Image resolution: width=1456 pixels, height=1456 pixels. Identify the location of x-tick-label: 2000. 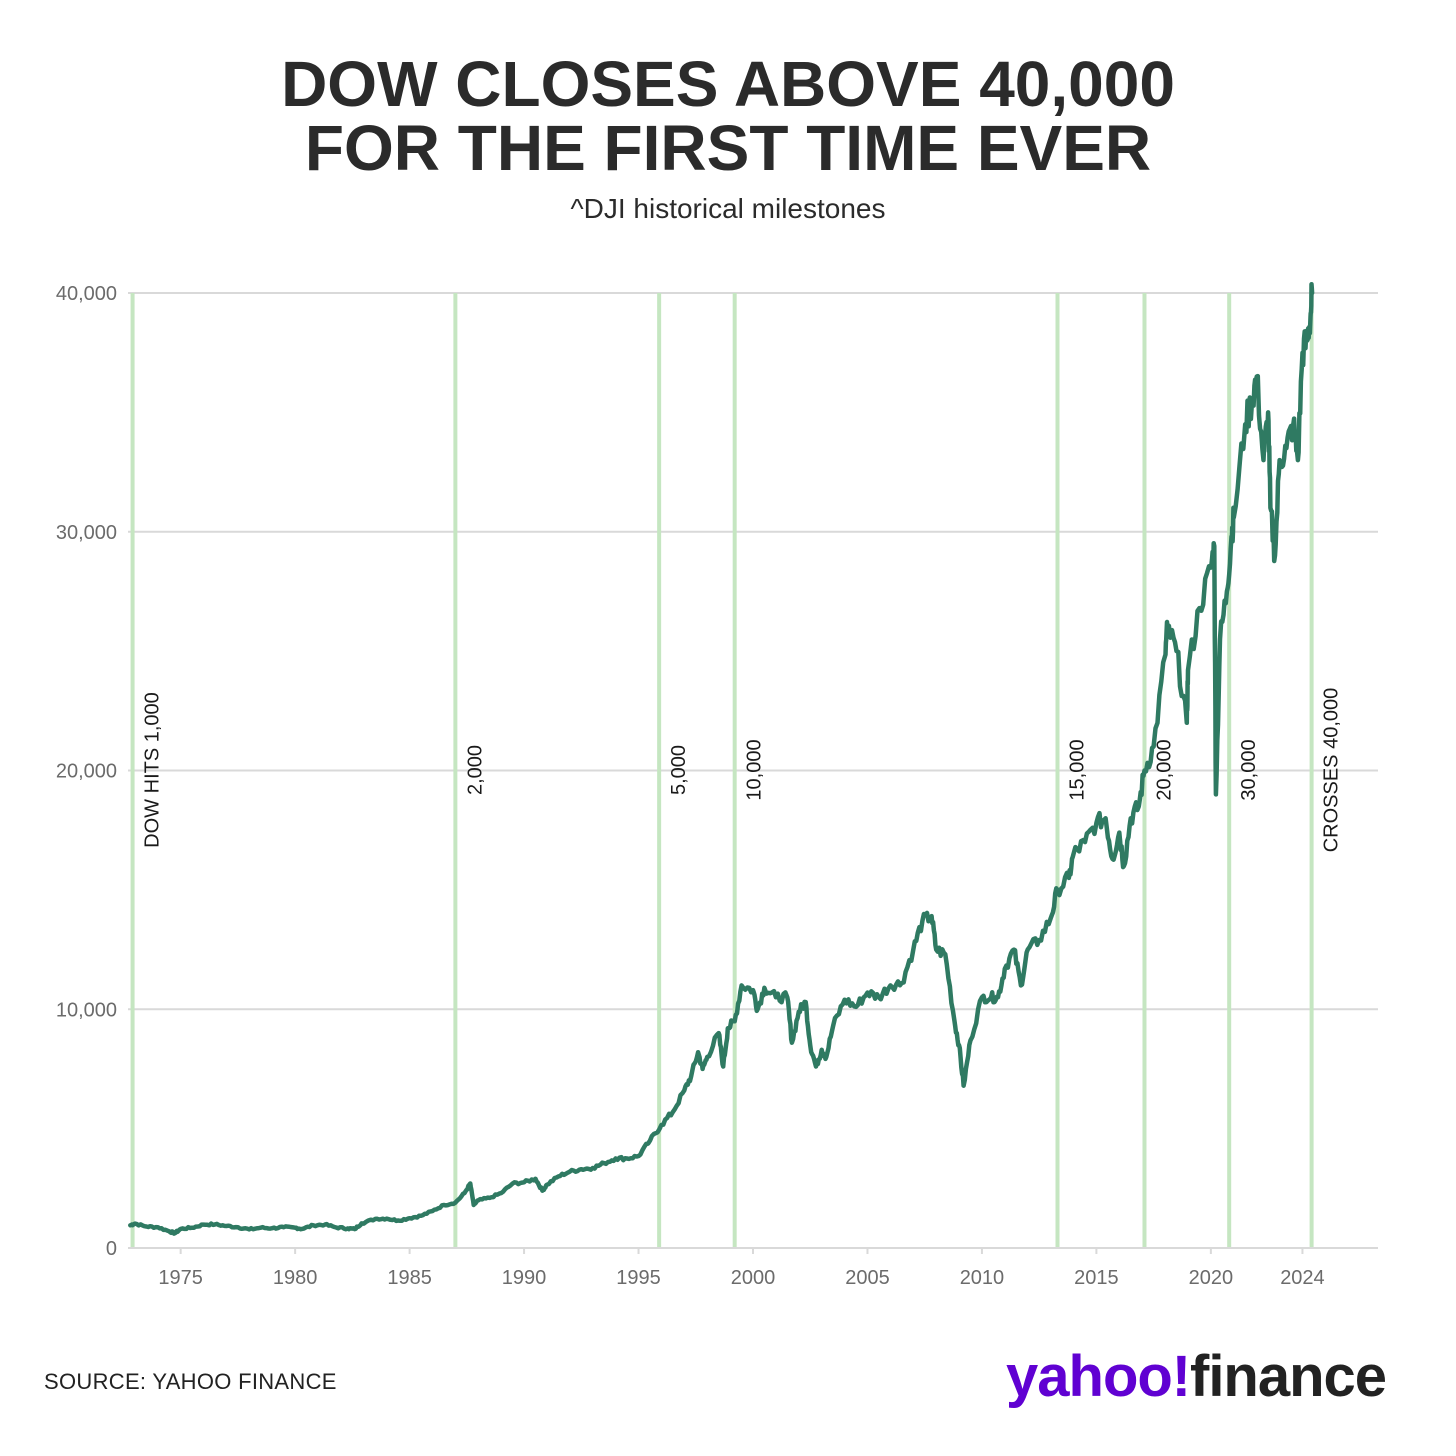
(753, 1278).